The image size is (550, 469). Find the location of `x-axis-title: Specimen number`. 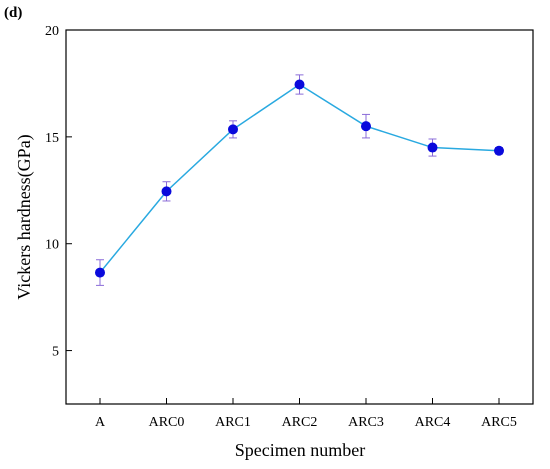

x-axis-title: Specimen number is located at coordinates (300, 450).